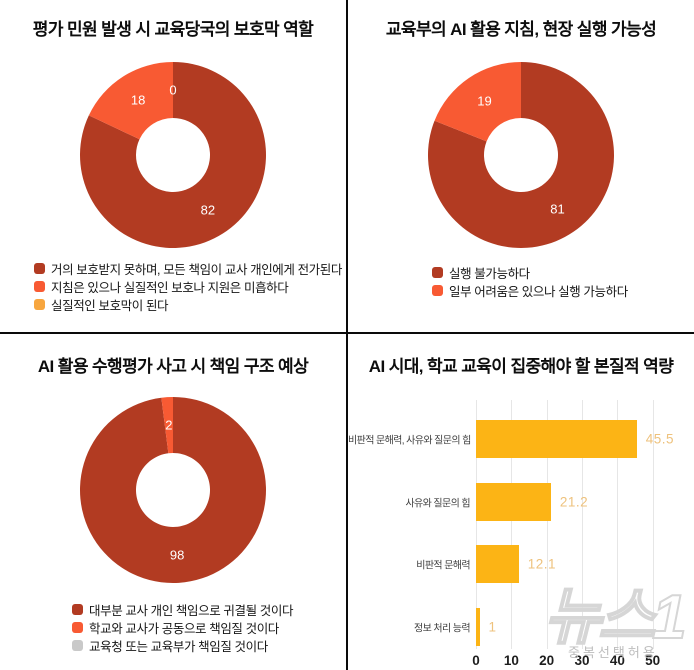 The height and width of the screenshot is (670, 694). I want to click on bar-category-label: 비판적 문해력, so click(443, 566).